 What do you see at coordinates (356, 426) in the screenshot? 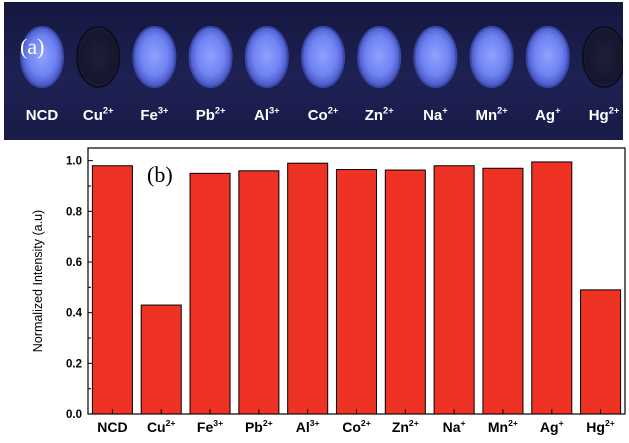
I see `x-tick-label: Co2+` at bounding box center [356, 426].